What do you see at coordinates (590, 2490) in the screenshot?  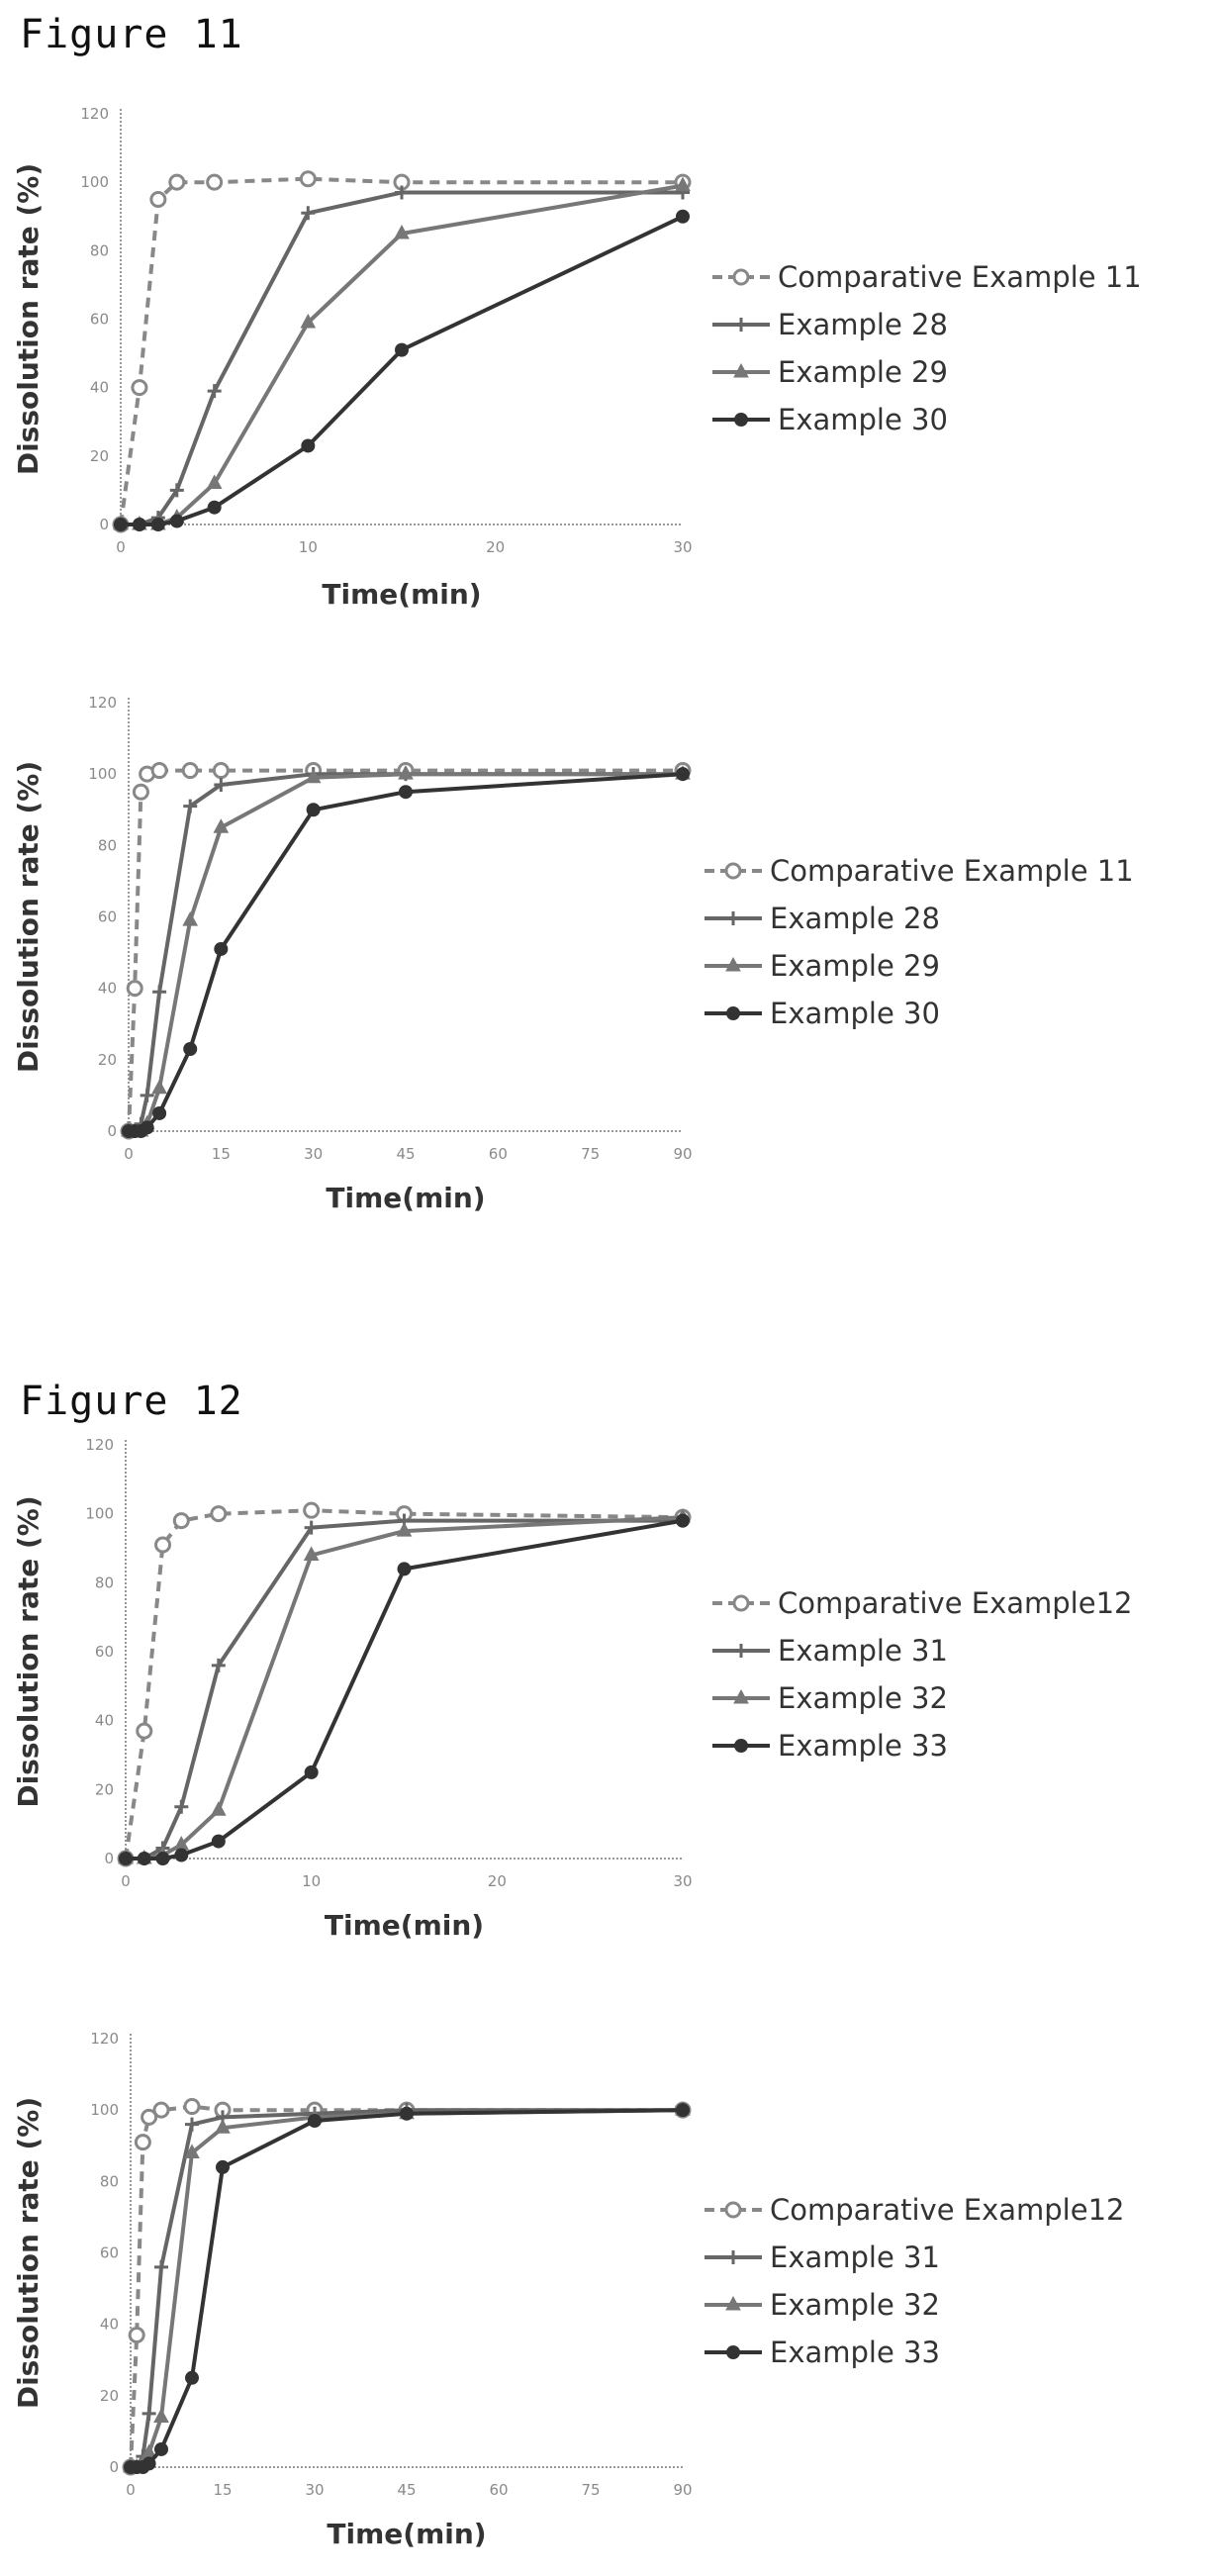 I see `x-tick-label: 75` at bounding box center [590, 2490].